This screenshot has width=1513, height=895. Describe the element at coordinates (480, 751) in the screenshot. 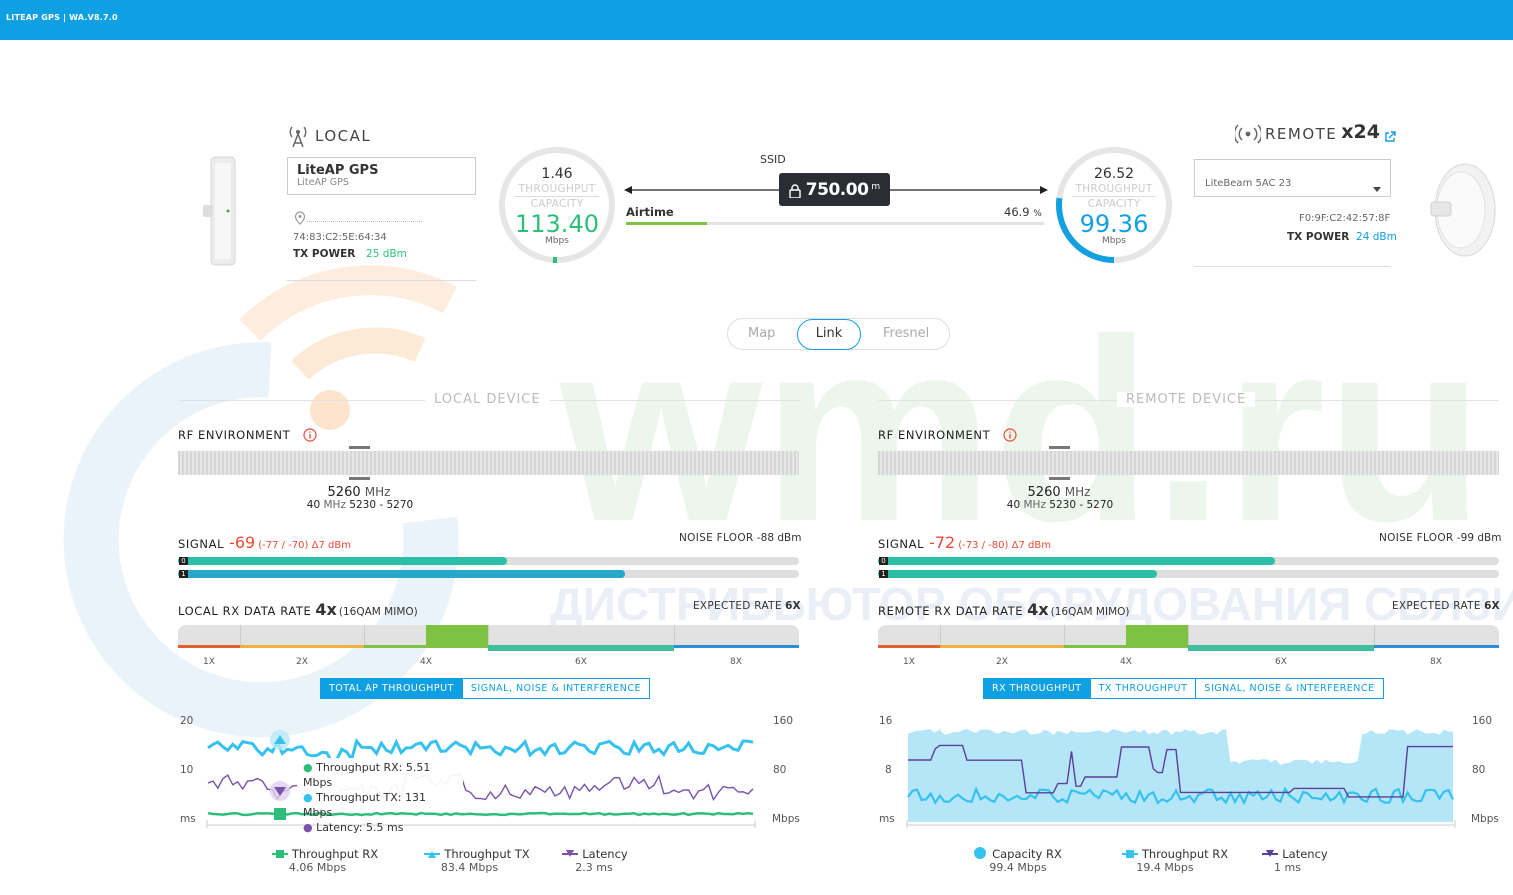

I see `local-series-throughput-tx` at that location.